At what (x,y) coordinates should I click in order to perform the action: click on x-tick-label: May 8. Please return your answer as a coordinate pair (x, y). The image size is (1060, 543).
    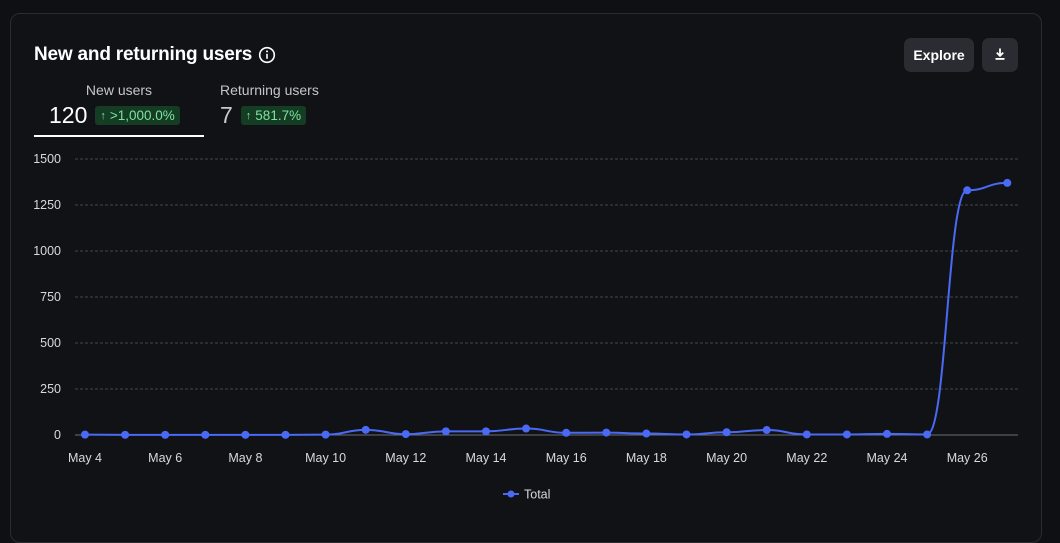
    Looking at the image, I should click on (245, 458).